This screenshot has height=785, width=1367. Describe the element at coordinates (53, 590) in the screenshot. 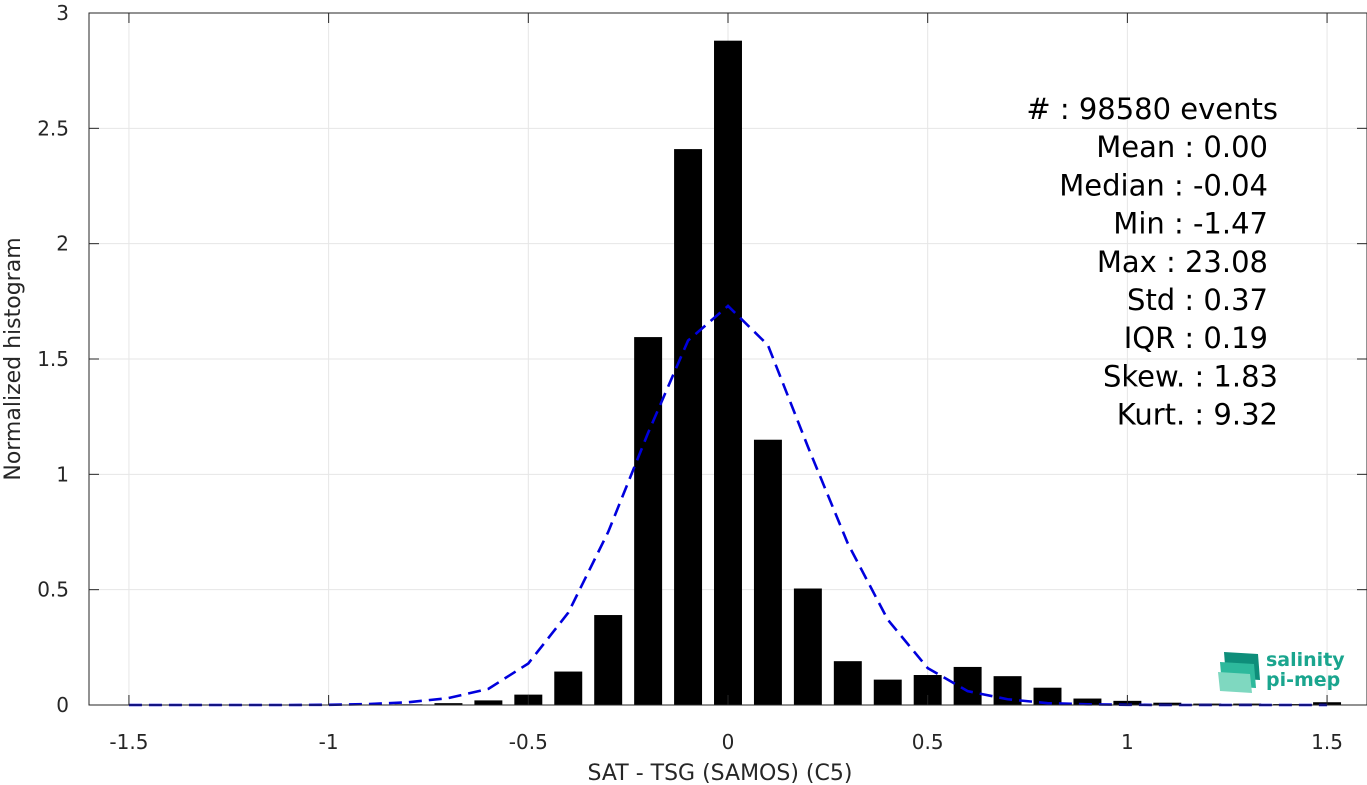

I see `y-tick-label-1: 0.5` at that location.